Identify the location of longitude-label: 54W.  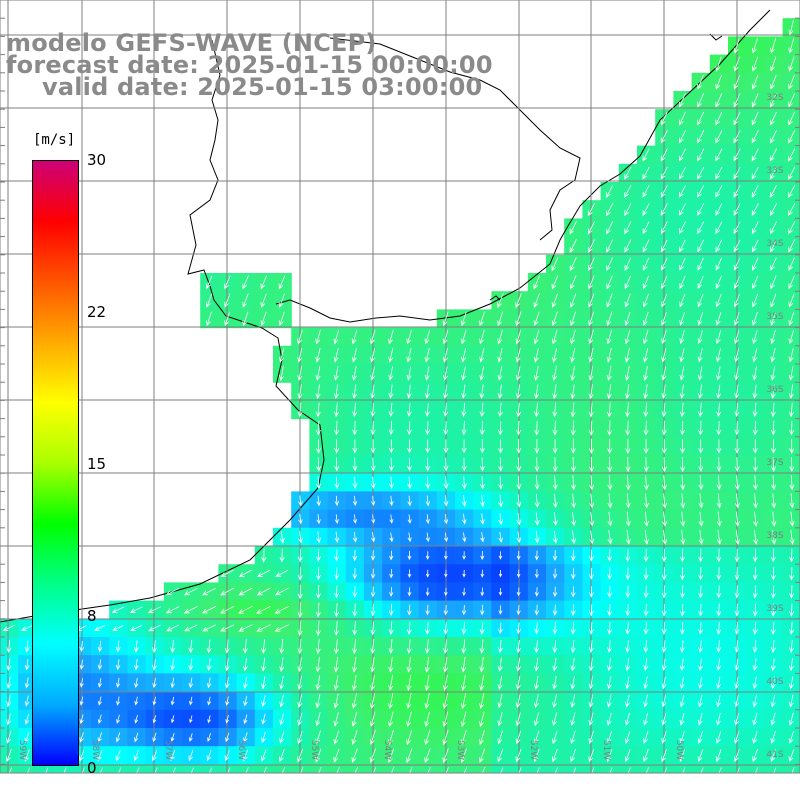
(387, 750).